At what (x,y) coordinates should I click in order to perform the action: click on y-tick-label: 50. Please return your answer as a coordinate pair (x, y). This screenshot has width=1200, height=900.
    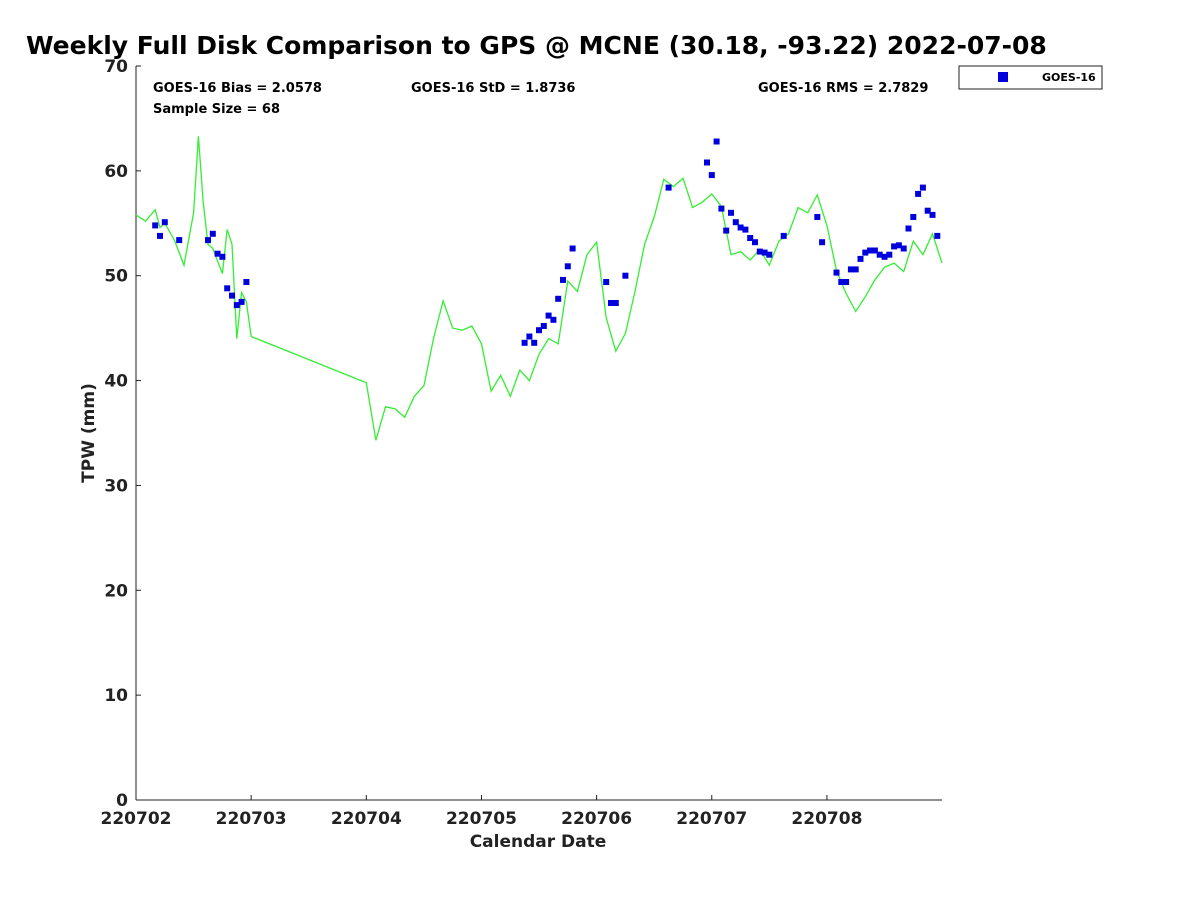
    Looking at the image, I should click on (116, 277).